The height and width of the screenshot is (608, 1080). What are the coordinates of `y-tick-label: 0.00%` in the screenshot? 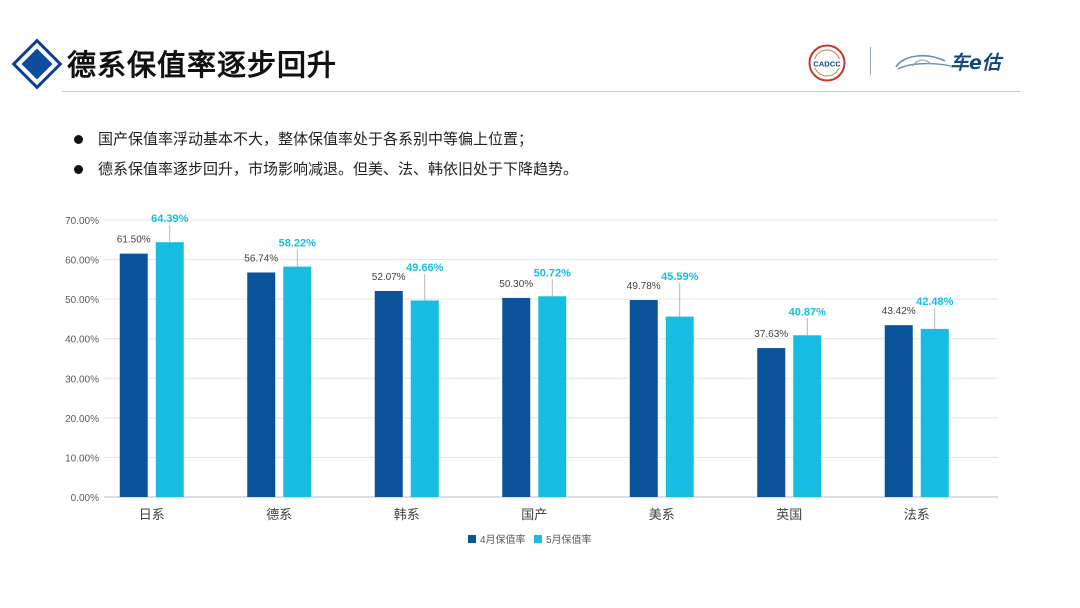 It's located at (85, 498).